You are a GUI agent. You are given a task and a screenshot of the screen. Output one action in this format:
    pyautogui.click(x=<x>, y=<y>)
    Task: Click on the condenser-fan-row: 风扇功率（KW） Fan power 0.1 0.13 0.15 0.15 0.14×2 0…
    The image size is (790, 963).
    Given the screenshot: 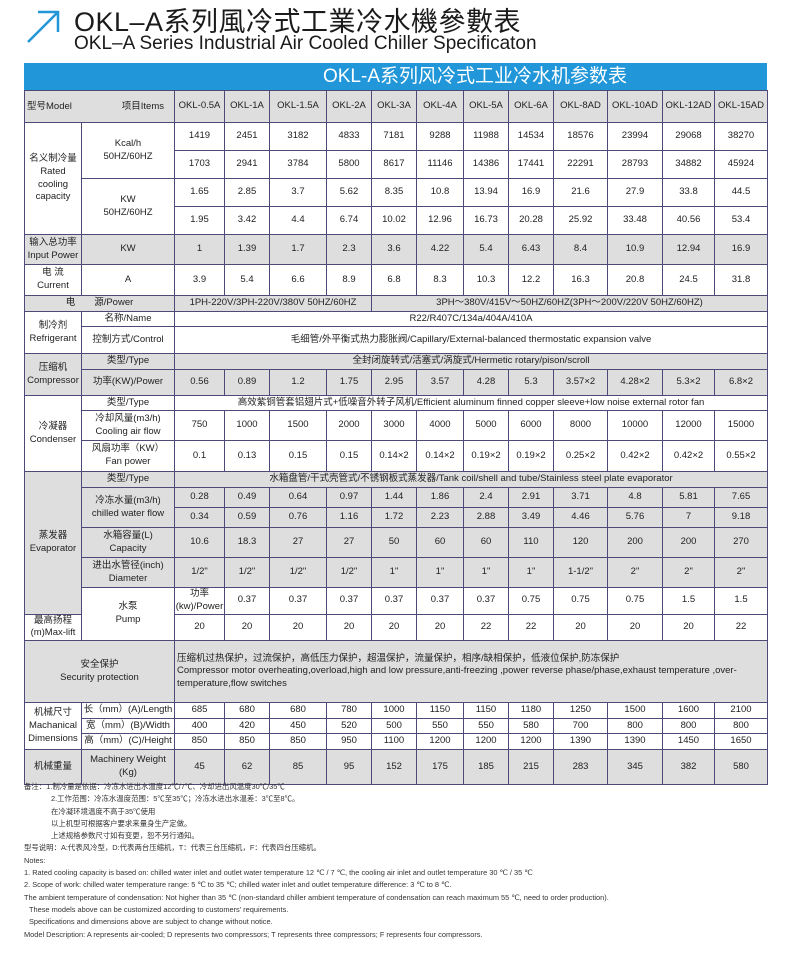 What is the action you would take?
    pyautogui.click(x=396, y=456)
    